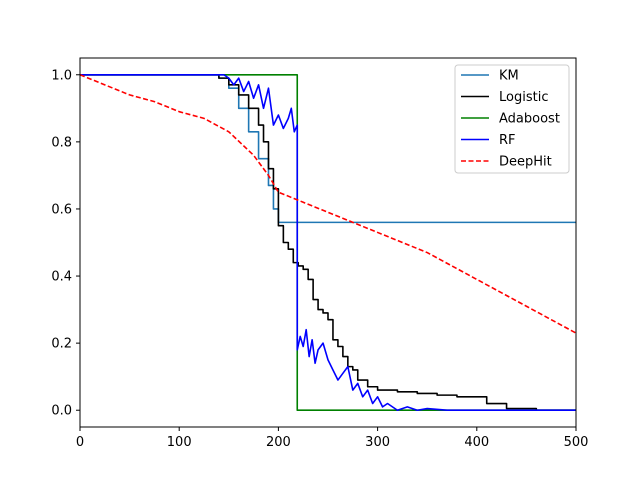 The image size is (640, 480). Describe the element at coordinates (61, 411) in the screenshot. I see `y-tick-label: 0.0` at that location.